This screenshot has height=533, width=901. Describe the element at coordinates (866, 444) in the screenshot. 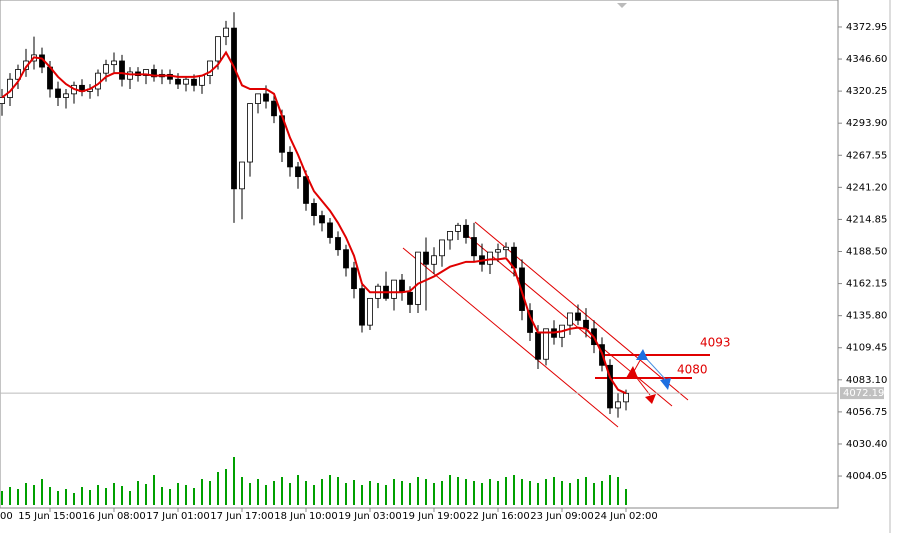

I see `y-tick-label: 4030.40` at that location.